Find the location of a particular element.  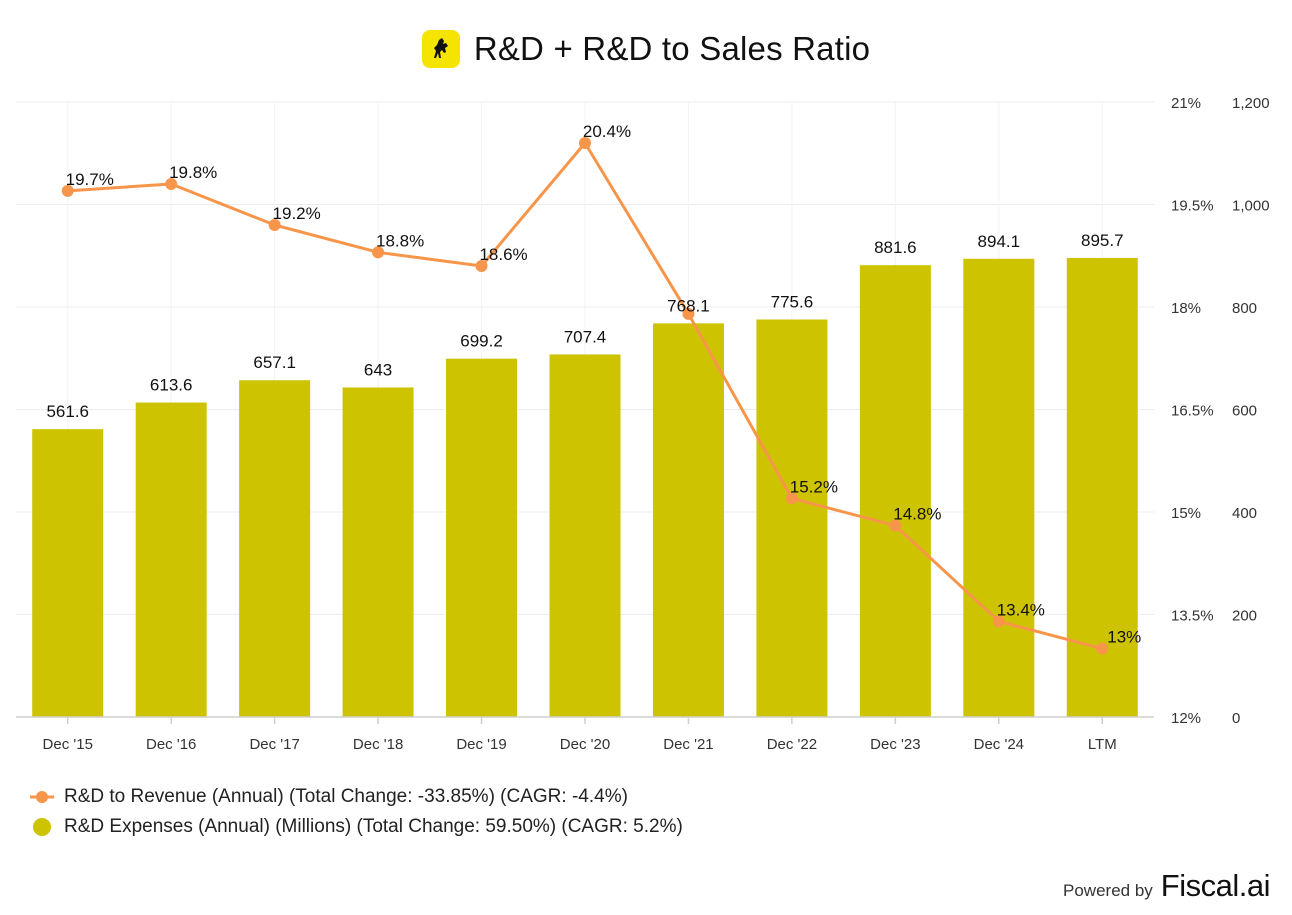

ratio-data-label: 18.6% is located at coordinates (503, 254).